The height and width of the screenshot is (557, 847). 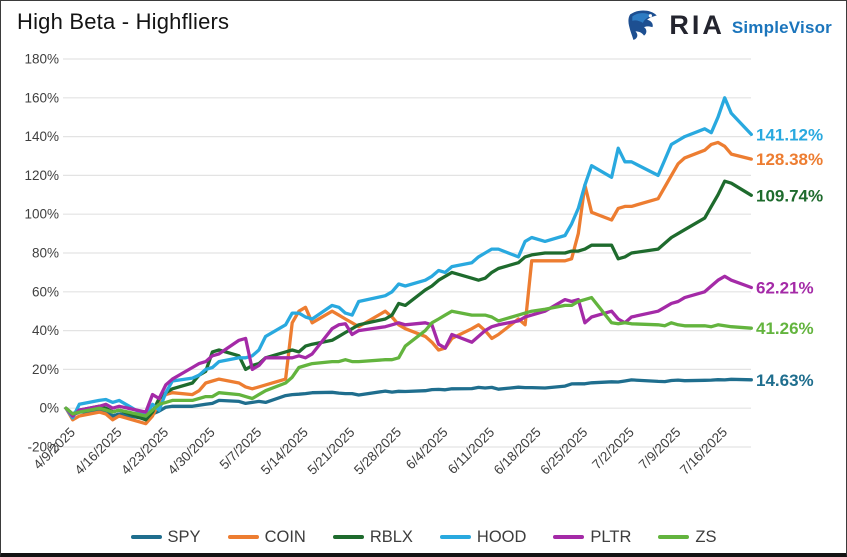 I want to click on legend-swatch-coin, so click(x=243, y=537).